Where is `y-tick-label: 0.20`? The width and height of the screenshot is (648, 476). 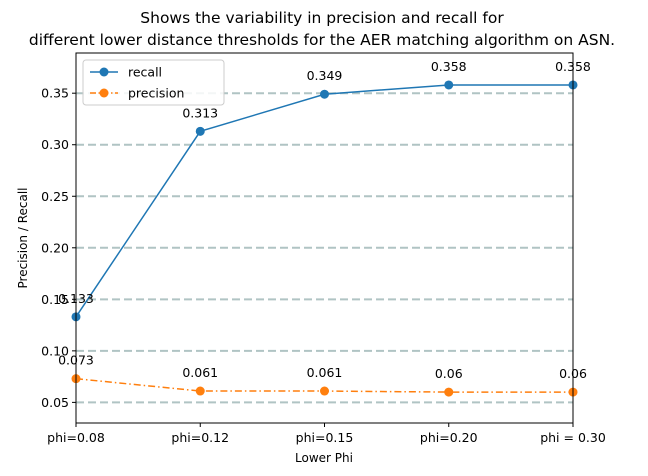
y-tick-label: 0.20 is located at coordinates (55, 247).